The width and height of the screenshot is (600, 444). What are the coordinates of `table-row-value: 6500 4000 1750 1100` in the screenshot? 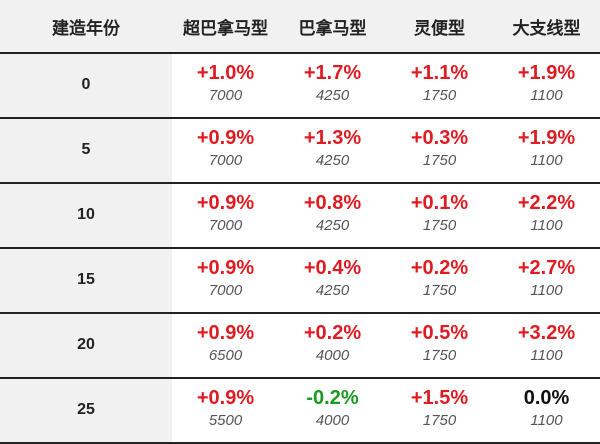 It's located at (300, 362).